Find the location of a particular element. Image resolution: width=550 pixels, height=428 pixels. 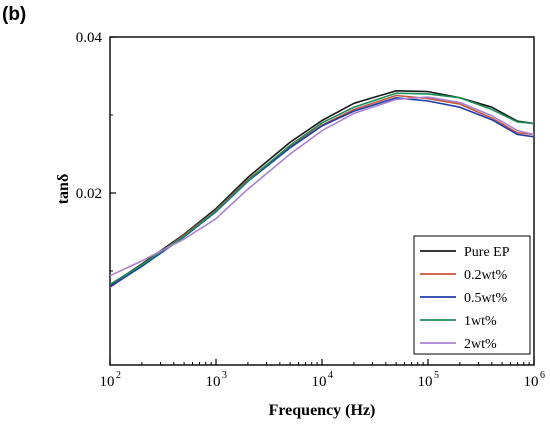

x-axis: 10 2 10 3 10 4 10 5 10 6 is located at coordinates (323, 374).